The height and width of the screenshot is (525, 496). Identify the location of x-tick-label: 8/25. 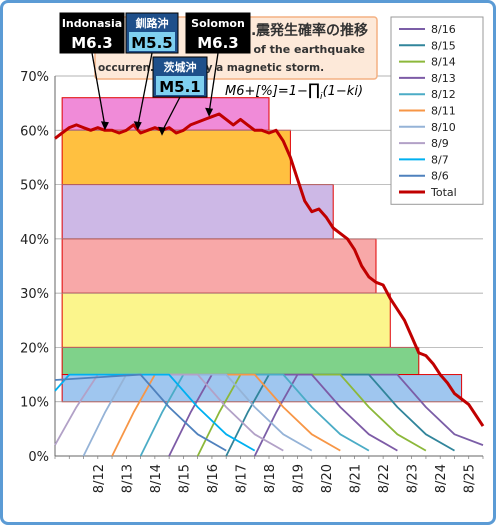
(470, 478).